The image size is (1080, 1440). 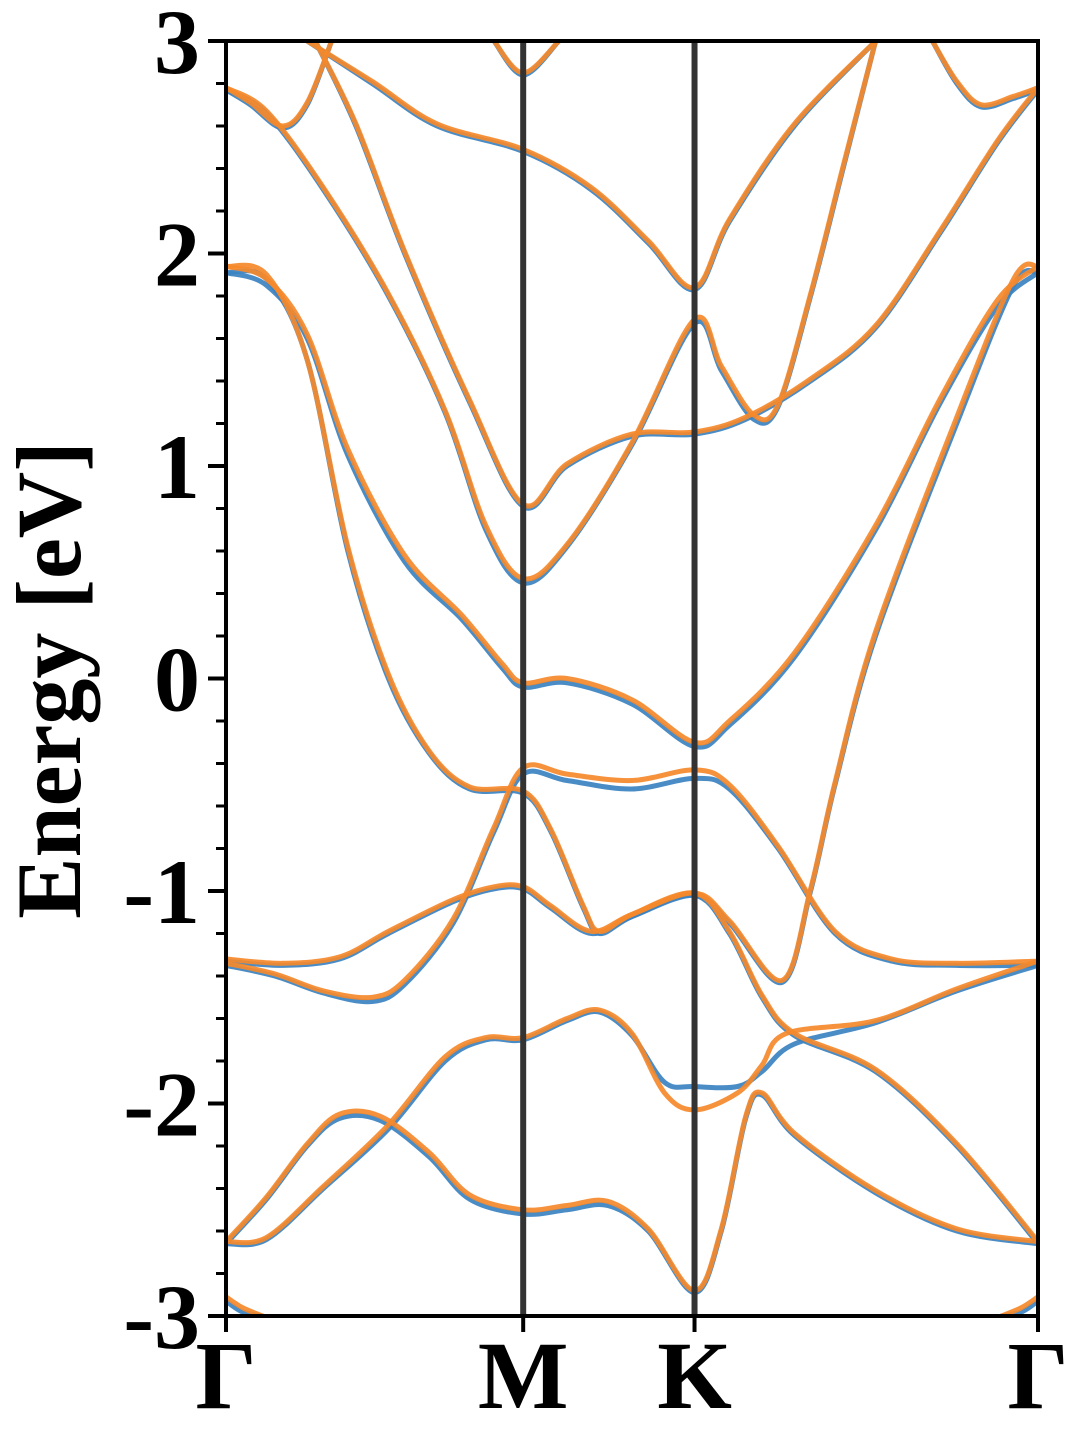 I want to click on y-tick-label: -2, so click(x=161, y=1105).